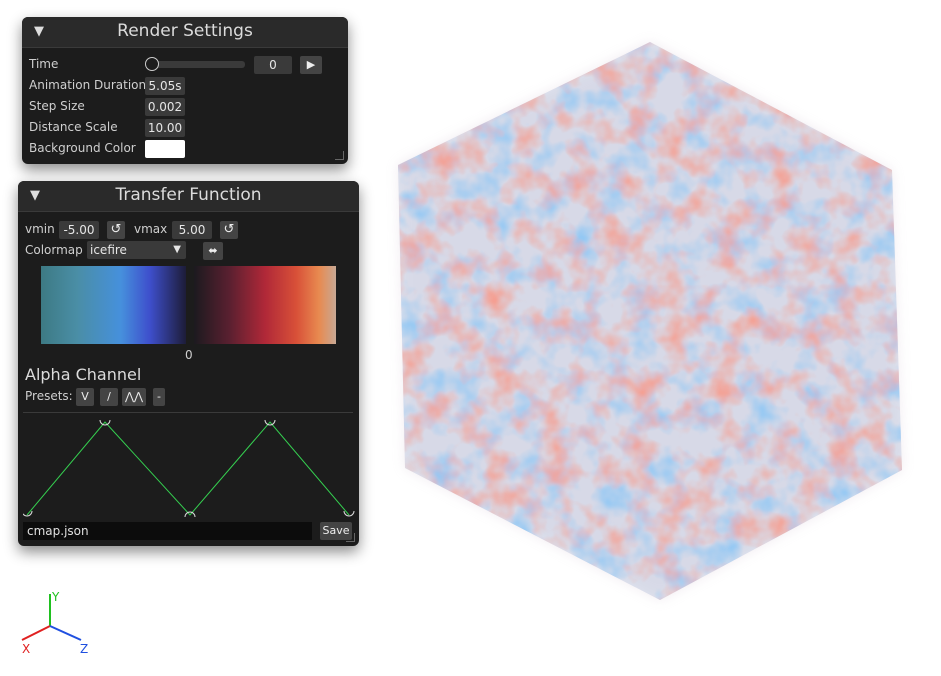 The height and width of the screenshot is (676, 941). What do you see at coordinates (336, 531) in the screenshot?
I see `save-button: Save` at bounding box center [336, 531].